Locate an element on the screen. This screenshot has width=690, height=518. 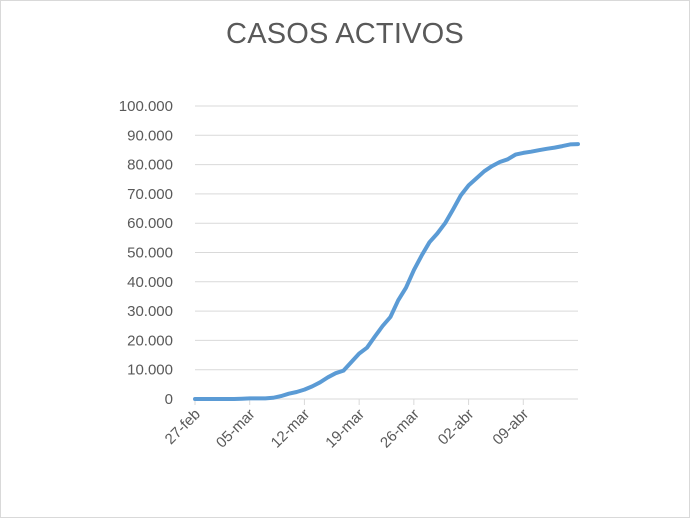
y-tick-label: 10.000 is located at coordinates (150, 370).